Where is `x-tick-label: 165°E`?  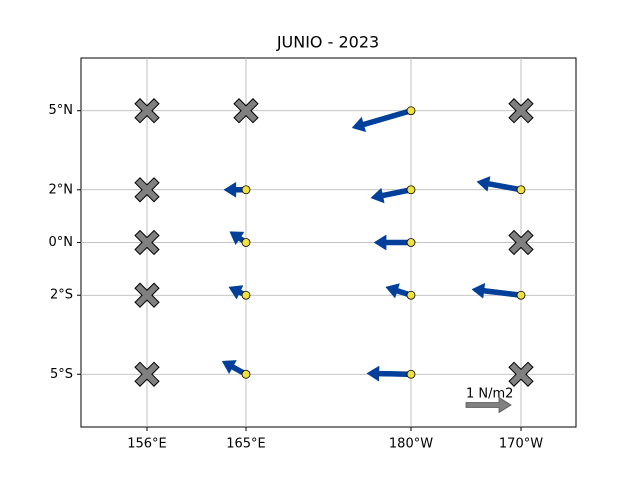
x-tick-label: 165°E is located at coordinates (246, 444).